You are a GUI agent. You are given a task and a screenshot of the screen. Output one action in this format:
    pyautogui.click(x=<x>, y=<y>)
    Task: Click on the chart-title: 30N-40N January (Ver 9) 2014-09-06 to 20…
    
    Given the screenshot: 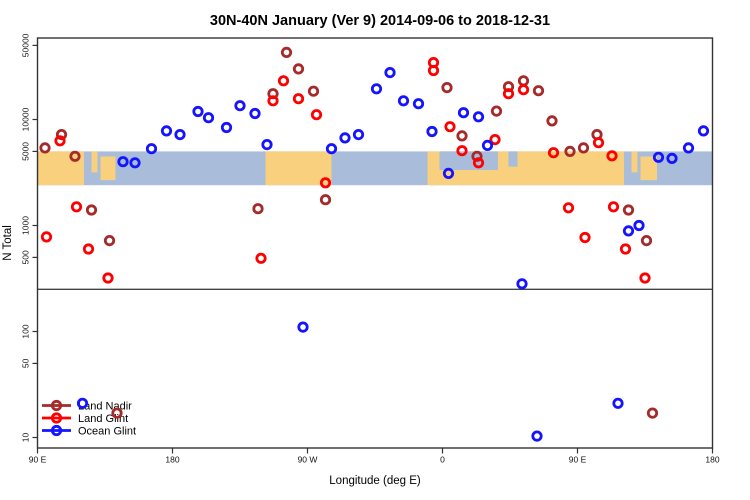 What is the action you would take?
    pyautogui.click(x=380, y=21)
    